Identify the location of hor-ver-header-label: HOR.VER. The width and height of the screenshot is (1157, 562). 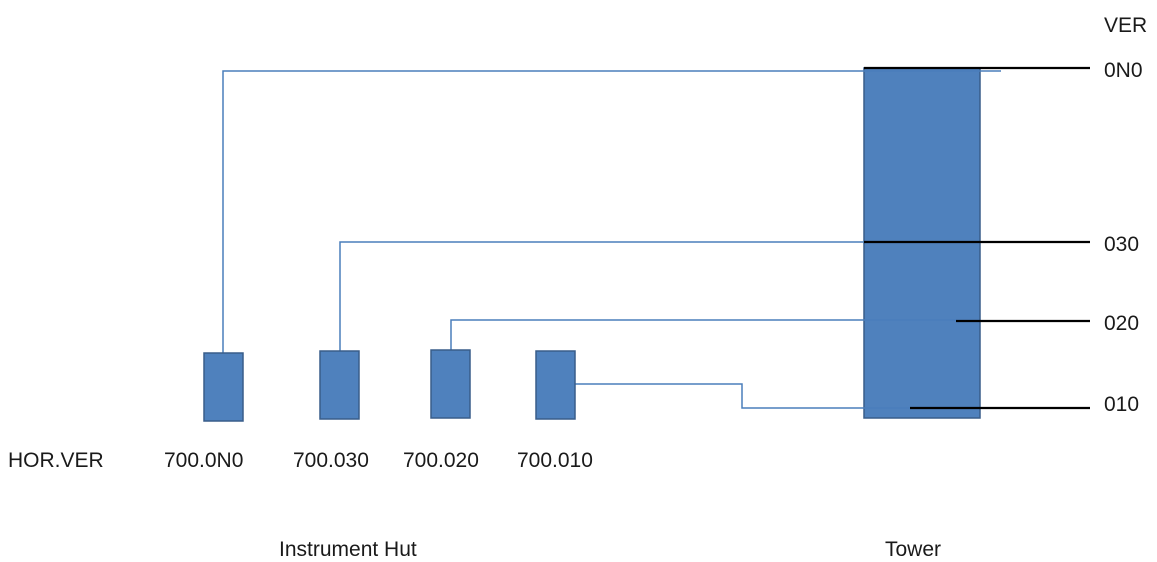
(56, 460).